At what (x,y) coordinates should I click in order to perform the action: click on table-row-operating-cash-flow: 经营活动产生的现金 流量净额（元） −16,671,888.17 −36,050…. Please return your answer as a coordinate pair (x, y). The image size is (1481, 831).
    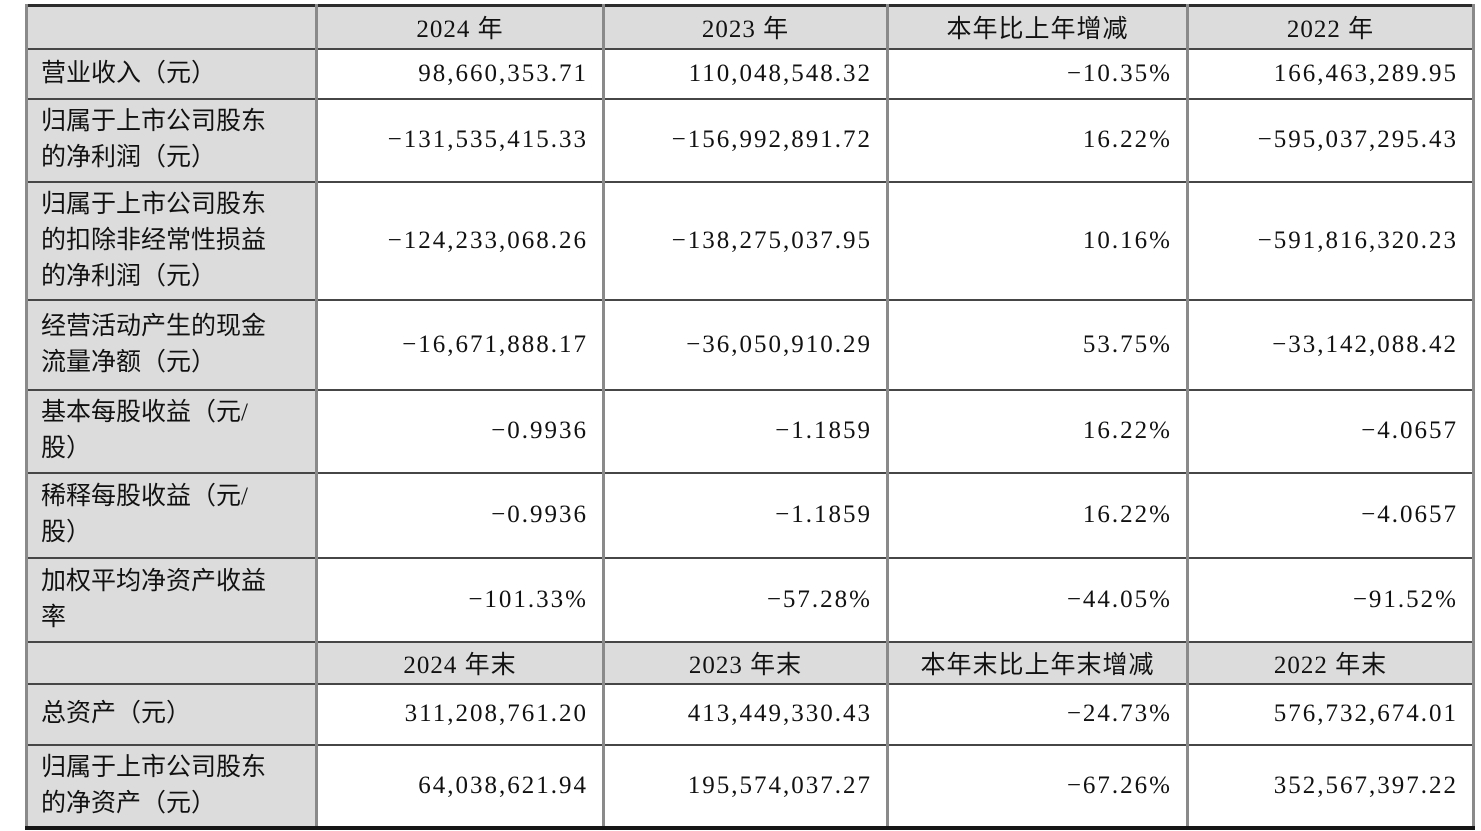
    Looking at the image, I should click on (750, 344).